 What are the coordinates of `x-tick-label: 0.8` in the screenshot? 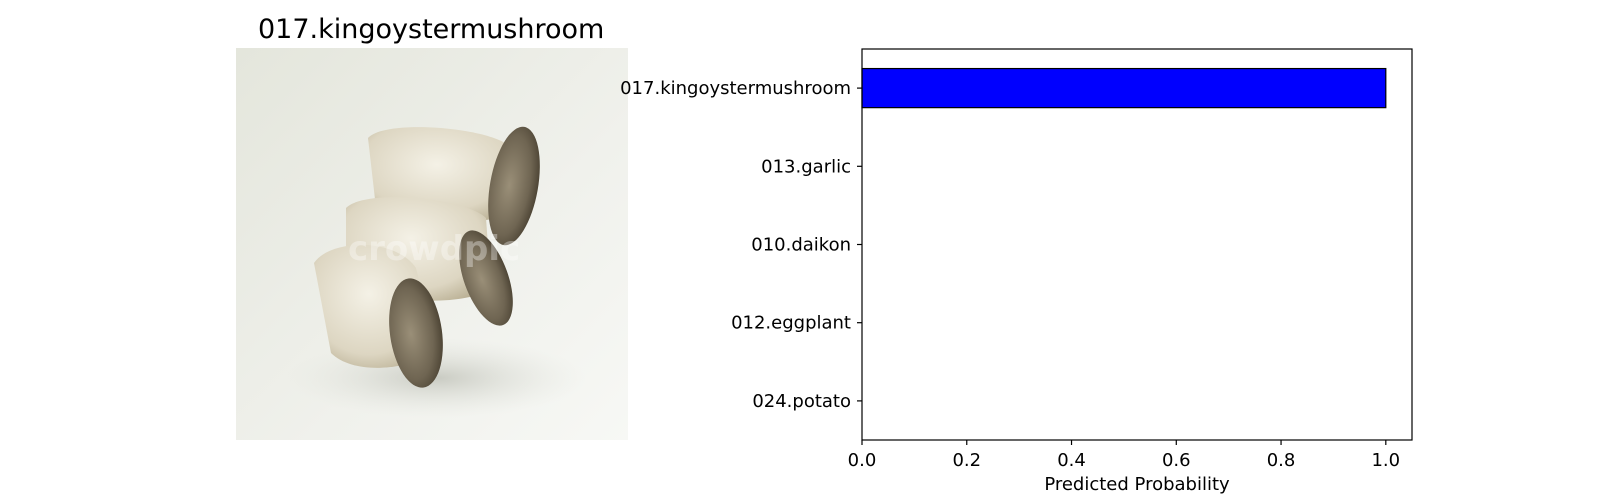 It's located at (1281, 460).